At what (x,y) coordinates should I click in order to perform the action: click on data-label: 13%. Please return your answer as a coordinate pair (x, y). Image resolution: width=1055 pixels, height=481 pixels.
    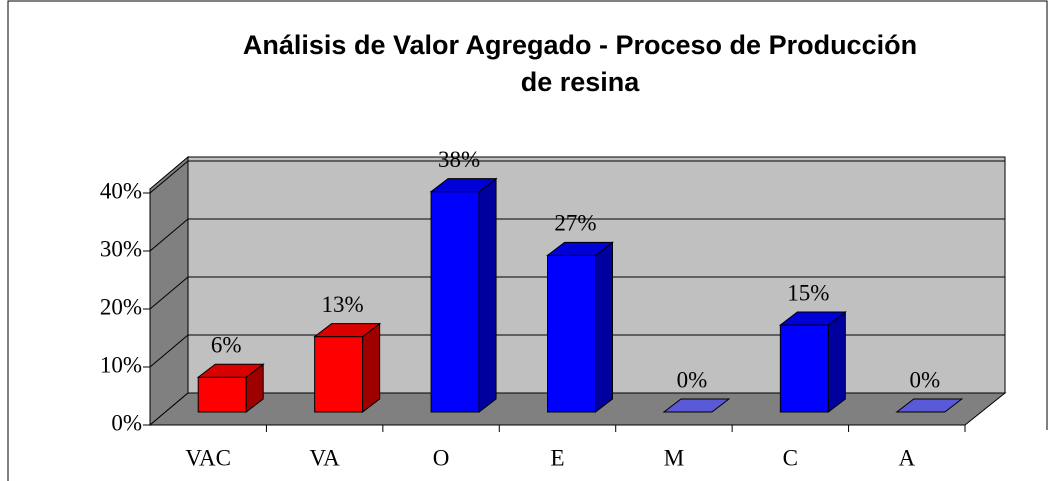
    Looking at the image, I should click on (343, 304).